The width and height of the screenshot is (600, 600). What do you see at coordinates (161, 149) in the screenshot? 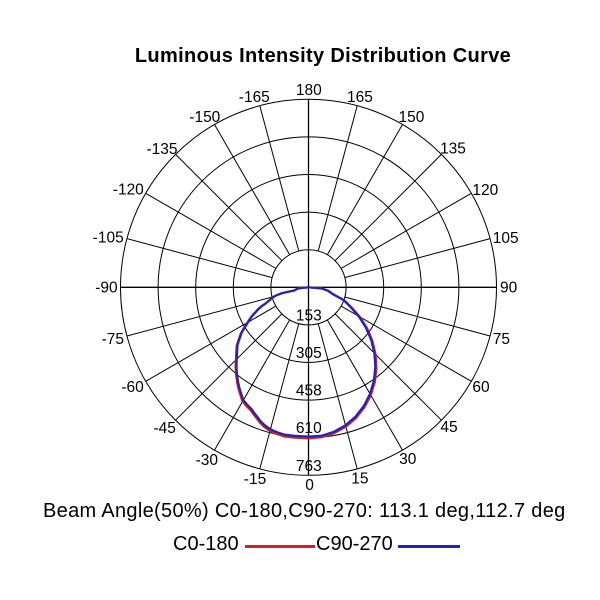
I see `svg-text: -135` at bounding box center [161, 149].